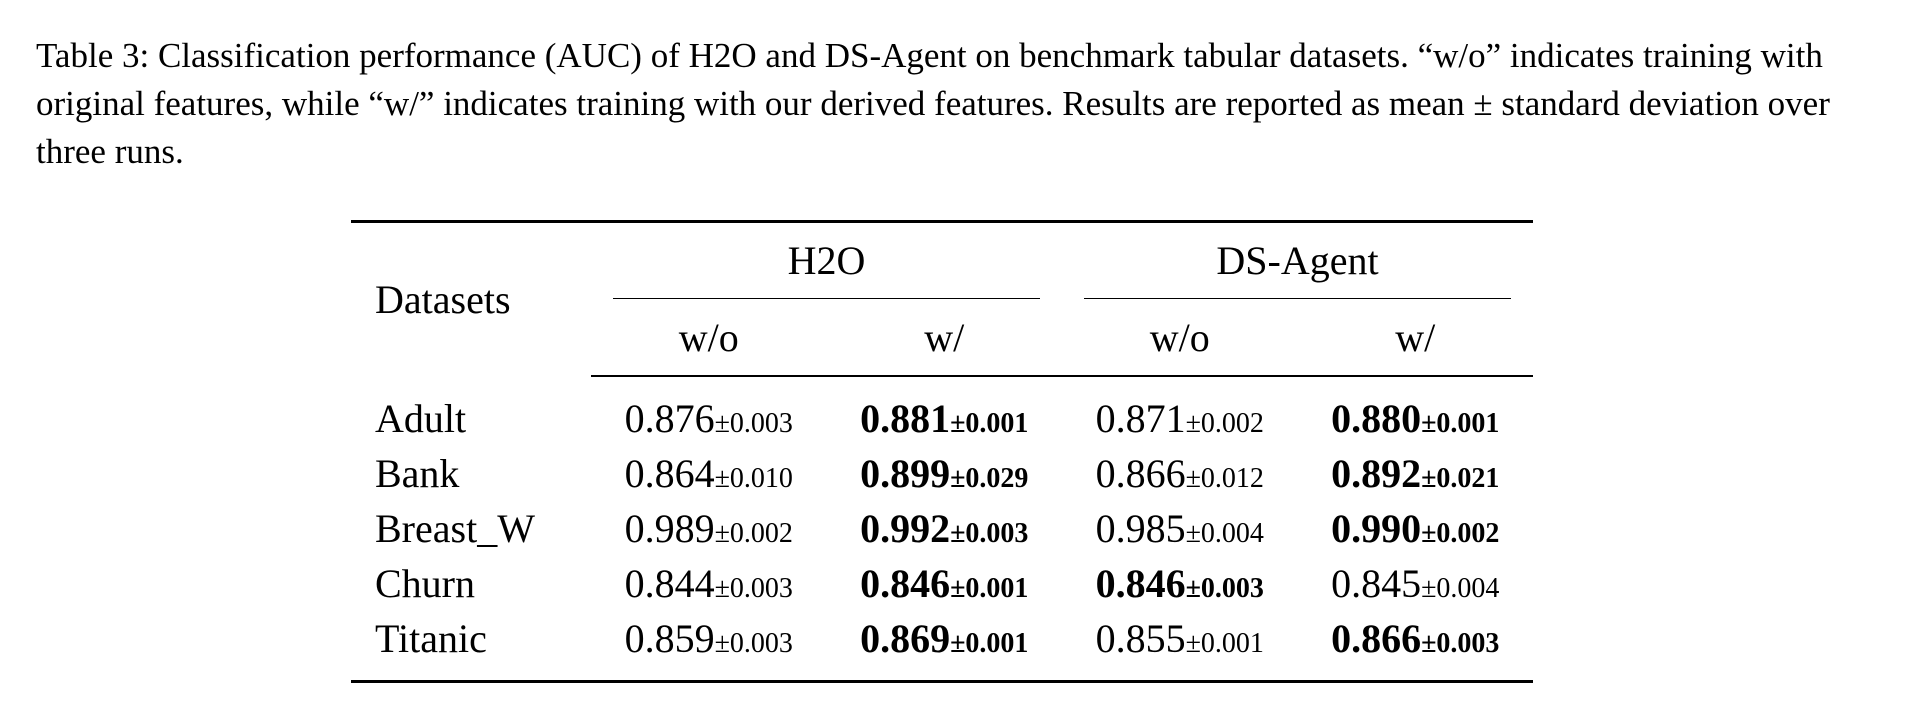 The image size is (1932, 704). Describe the element at coordinates (709, 338) in the screenshot. I see `subheader-h2o-without: w/o` at that location.